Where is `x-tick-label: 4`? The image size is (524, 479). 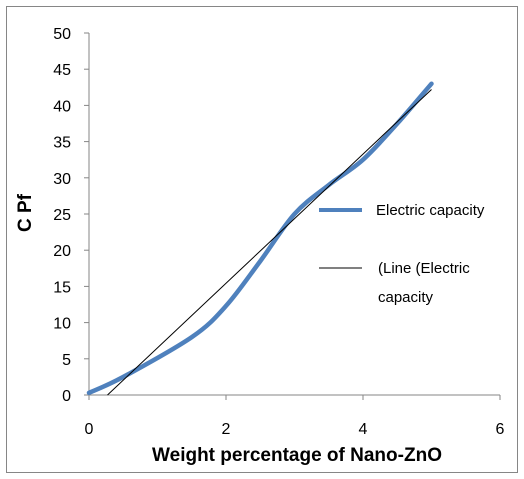
x-tick-label: 4 is located at coordinates (363, 429).